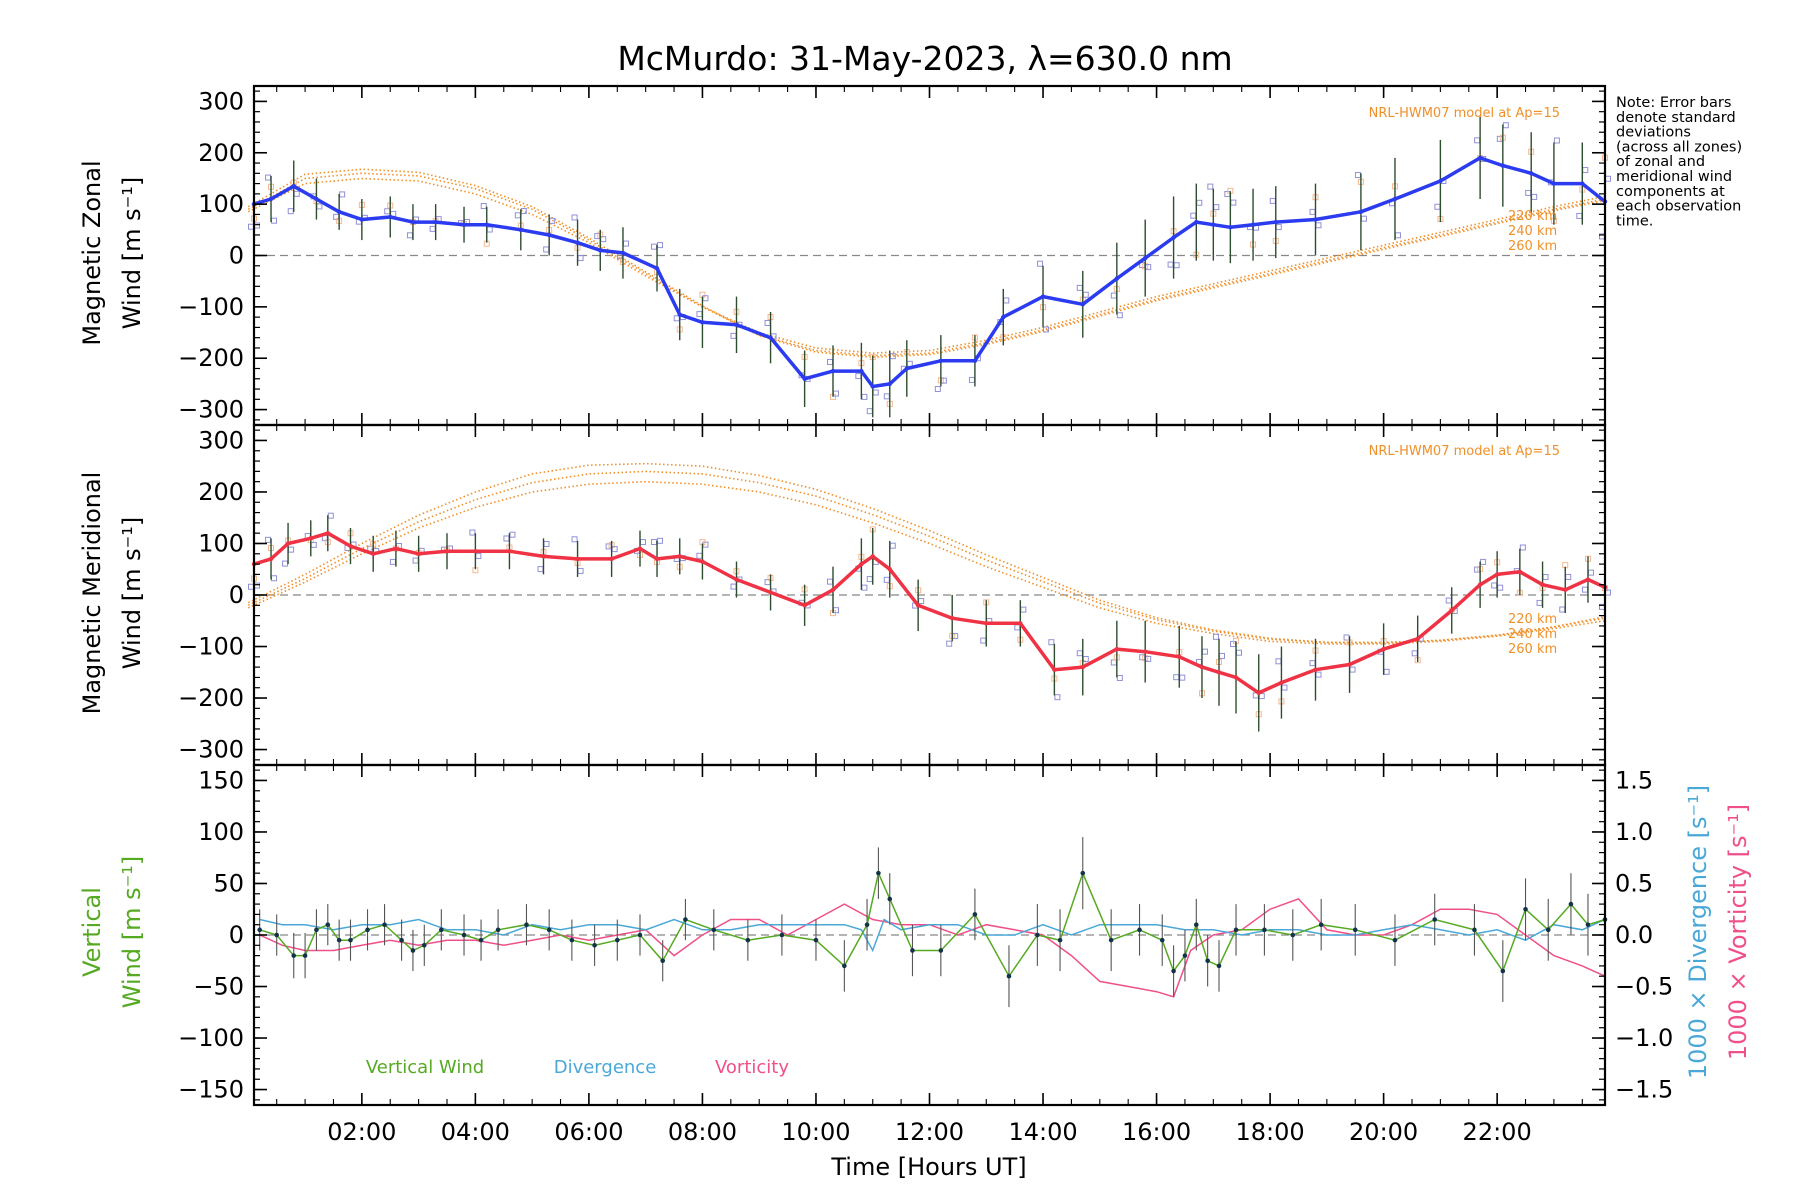  What do you see at coordinates (1464, 113) in the screenshot?
I see `zonal-model-label: NRL-HWM07 model at Ap=15` at bounding box center [1464, 113].